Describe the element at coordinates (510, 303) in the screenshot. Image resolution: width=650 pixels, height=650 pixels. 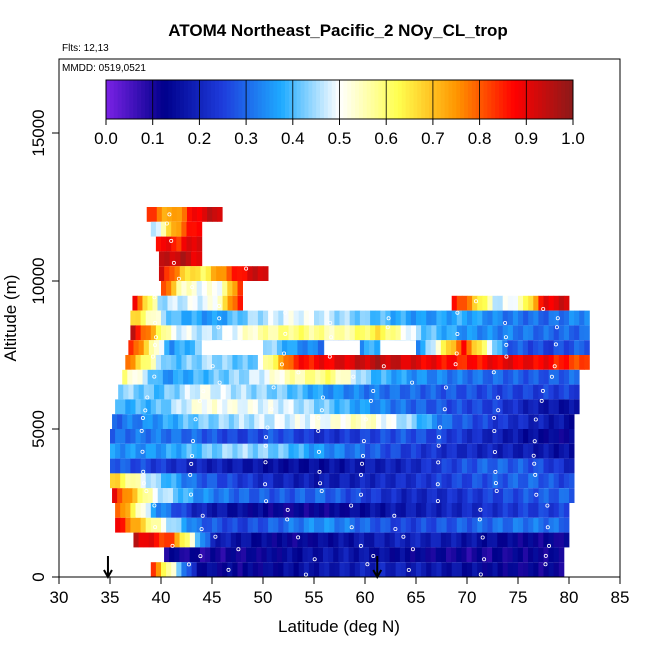
I see `altitude-band` at that location.